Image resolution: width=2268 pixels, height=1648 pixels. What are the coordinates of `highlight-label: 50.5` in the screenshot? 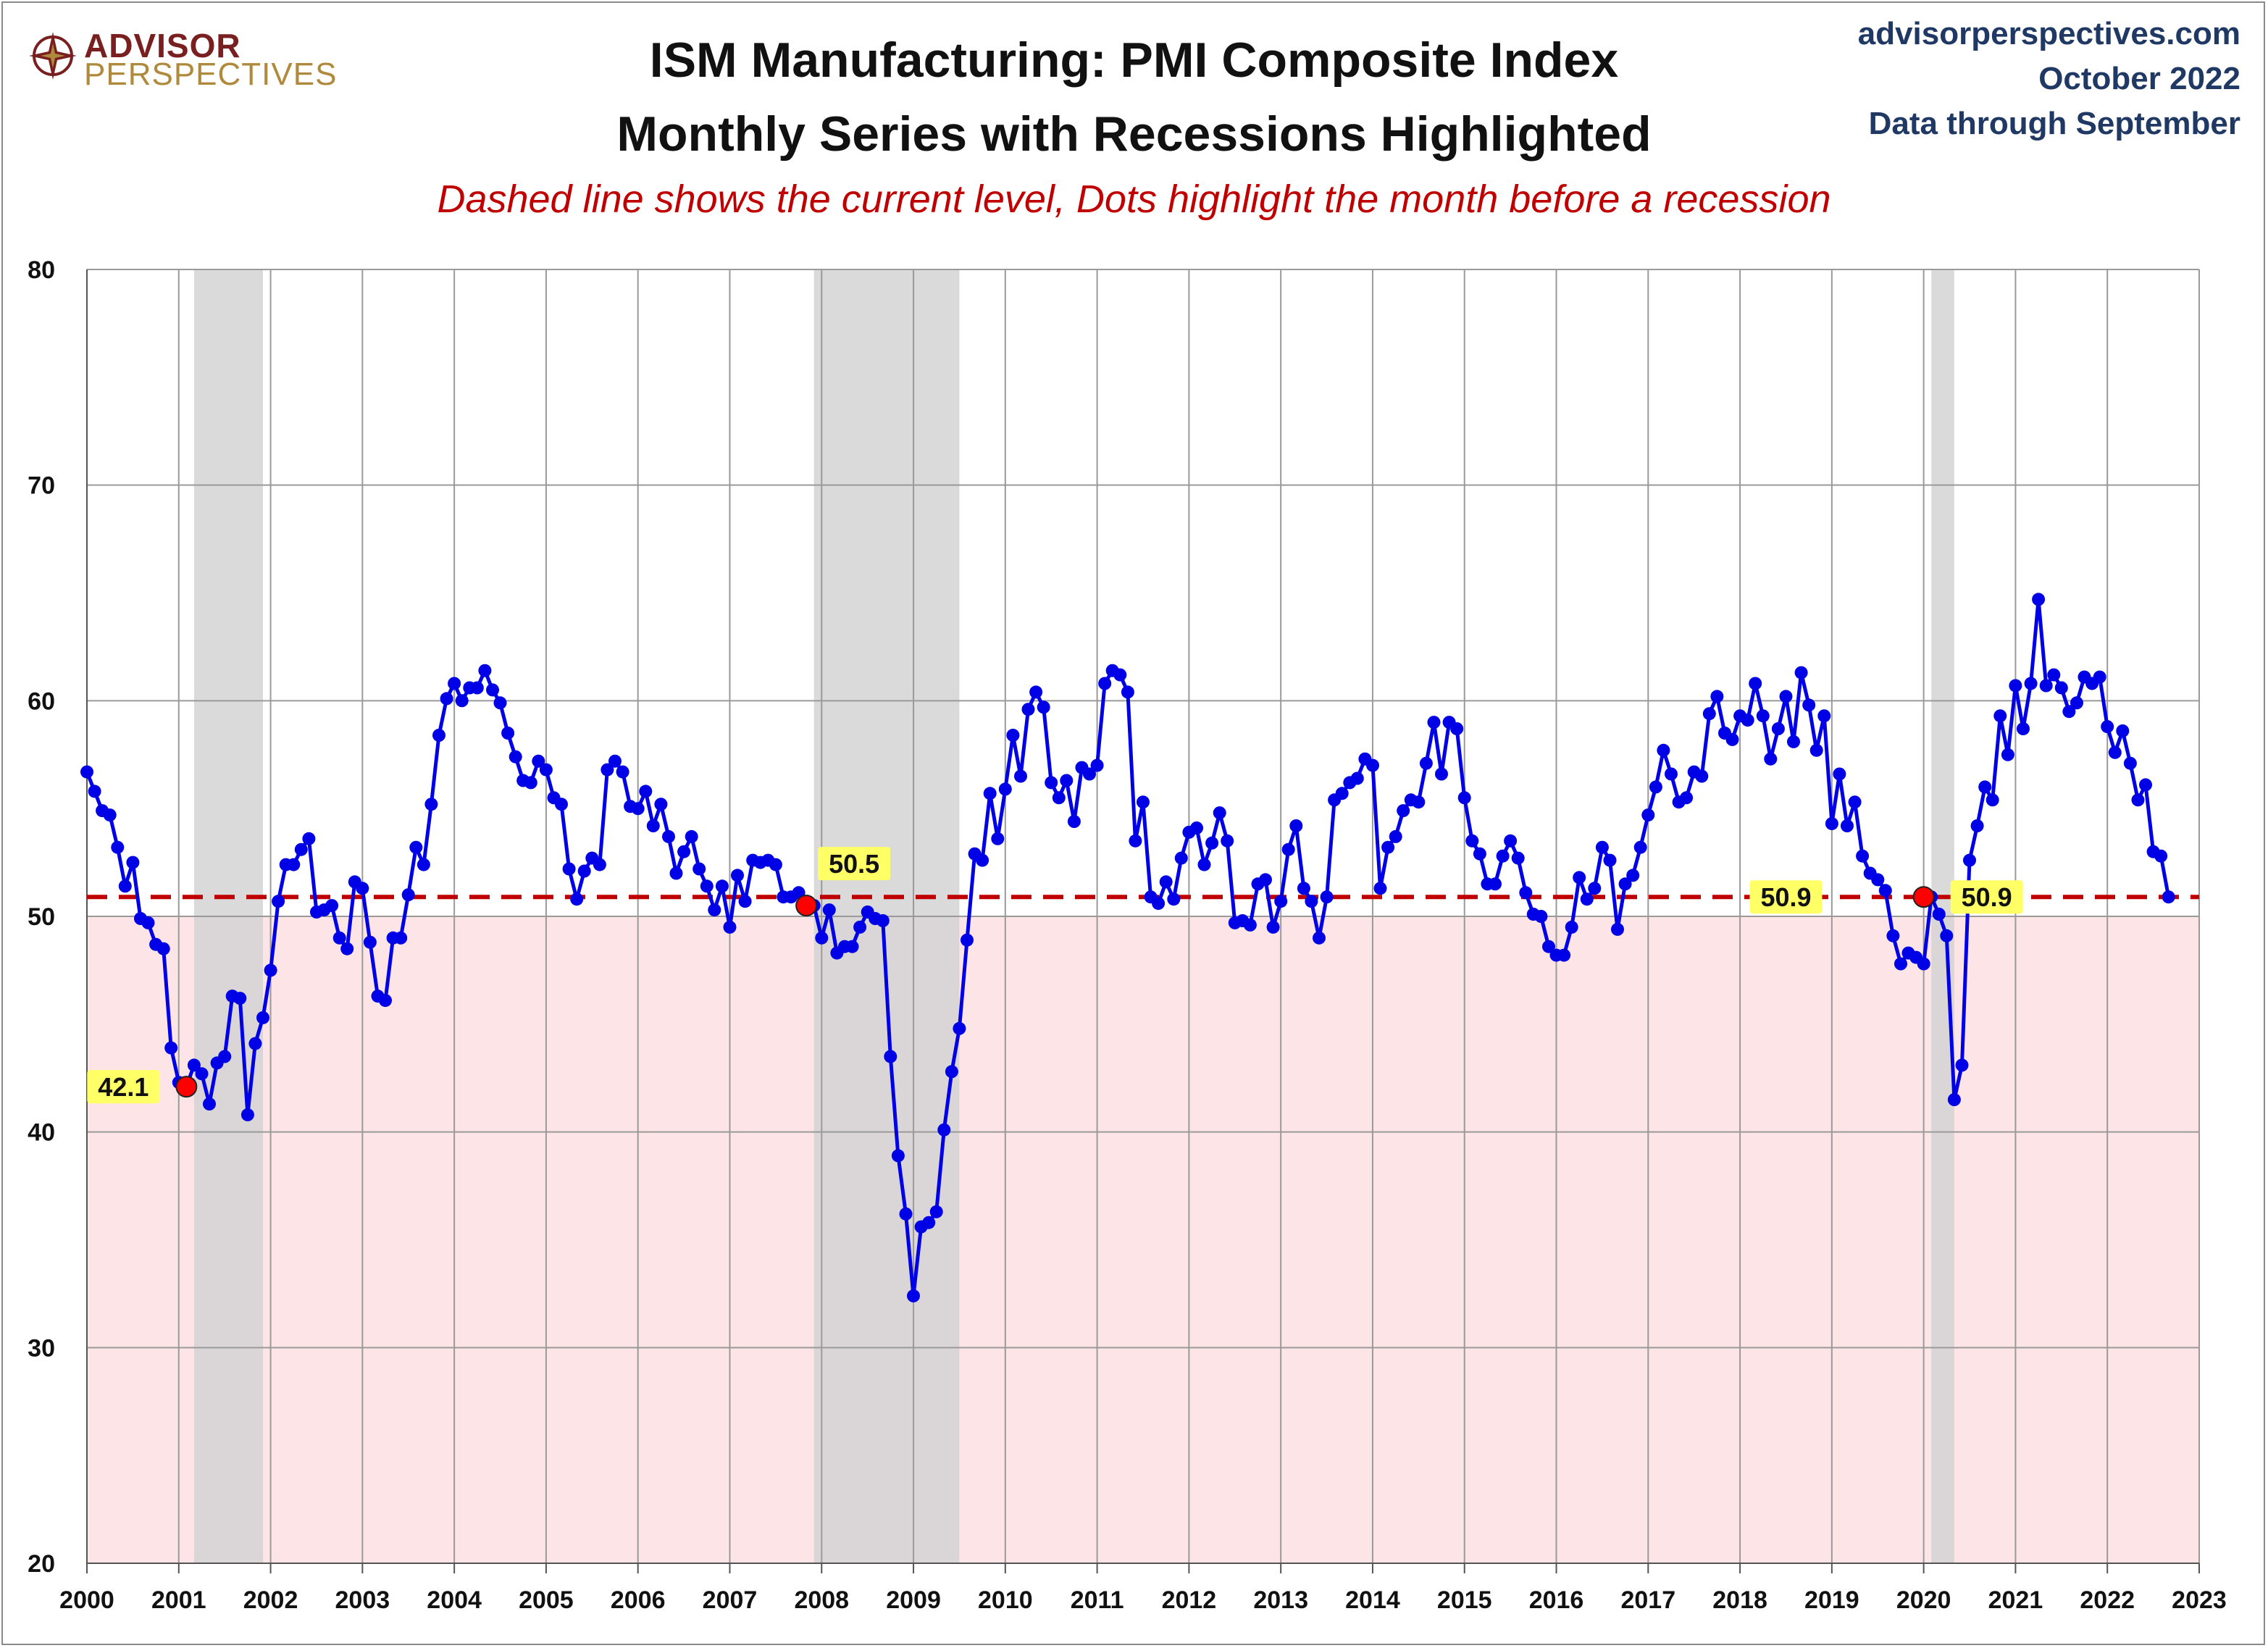 It's located at (854, 864).